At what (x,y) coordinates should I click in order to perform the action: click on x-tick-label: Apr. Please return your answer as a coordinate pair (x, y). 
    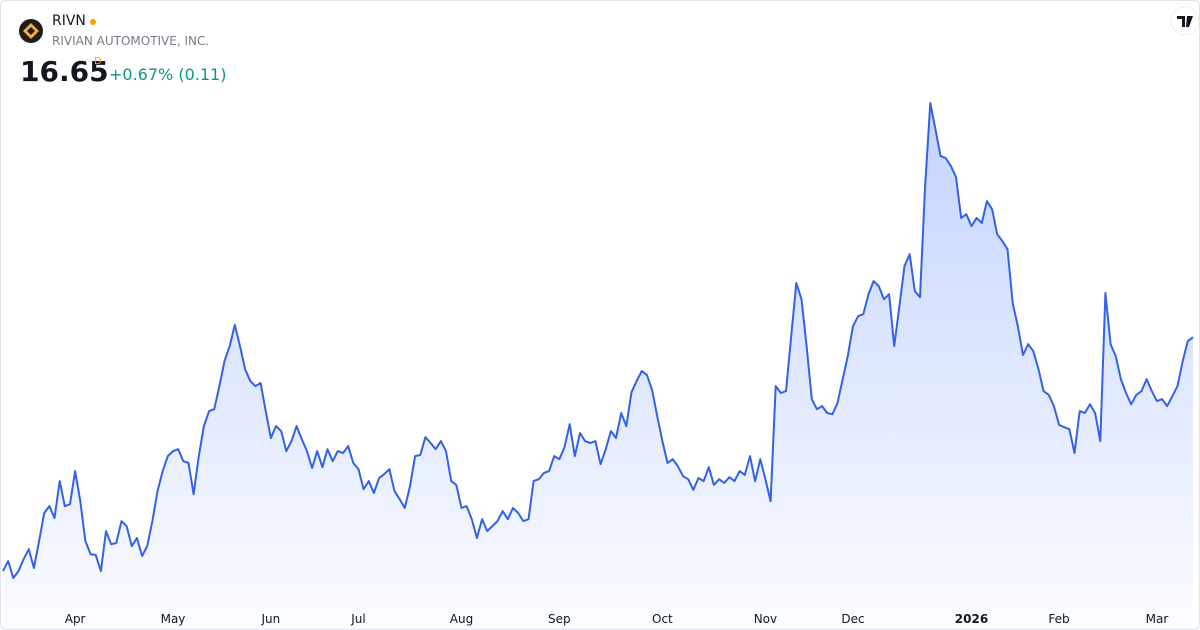
    Looking at the image, I should click on (75, 619).